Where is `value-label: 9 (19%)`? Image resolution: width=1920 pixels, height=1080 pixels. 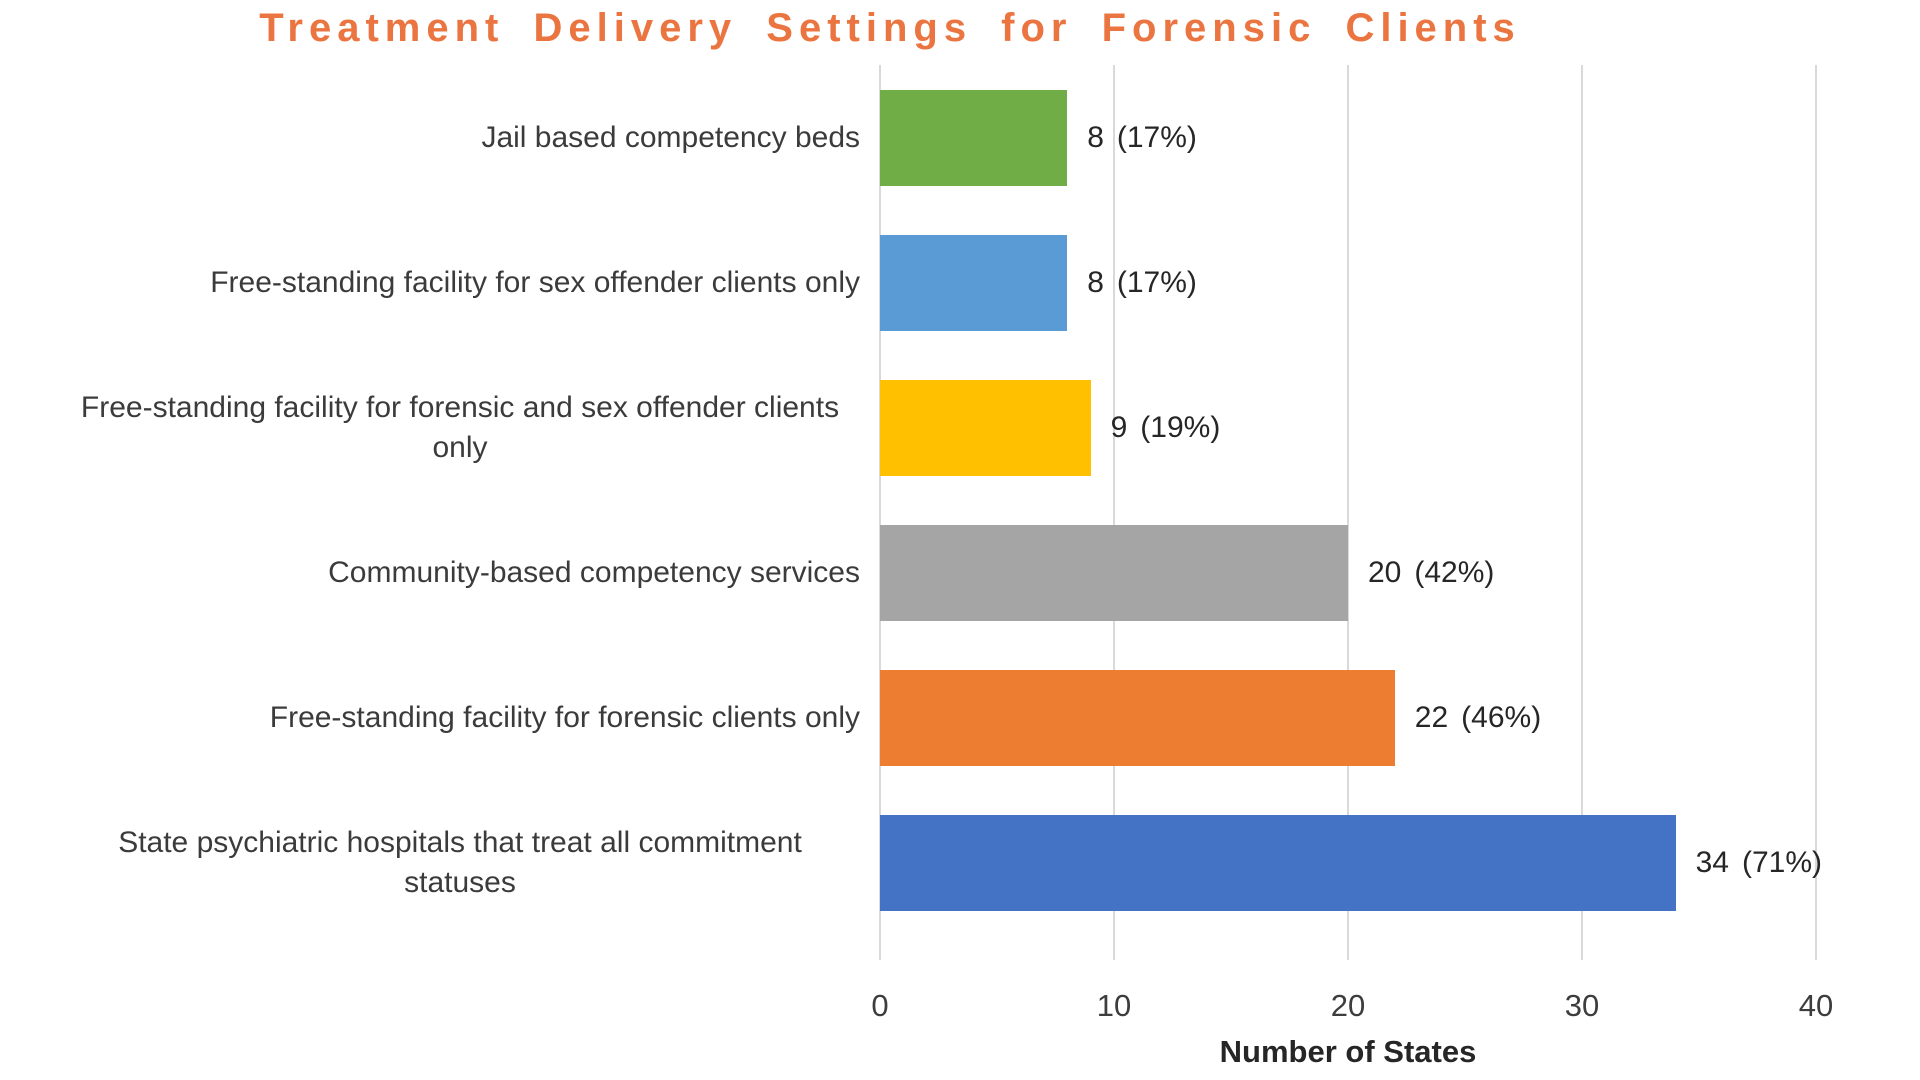 value-label: 9 (19%) is located at coordinates (1166, 428).